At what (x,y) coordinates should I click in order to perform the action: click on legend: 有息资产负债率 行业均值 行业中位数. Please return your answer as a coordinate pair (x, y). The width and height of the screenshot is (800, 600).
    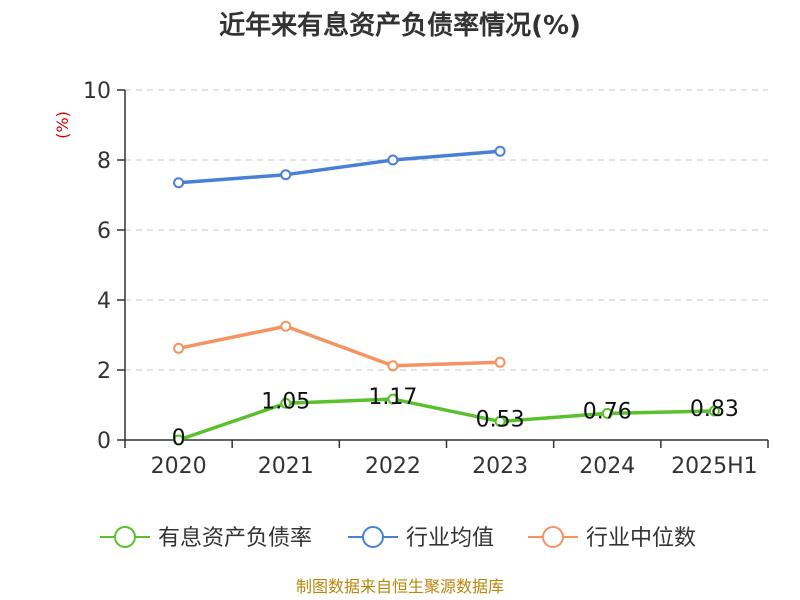
    Looking at the image, I should click on (398, 538).